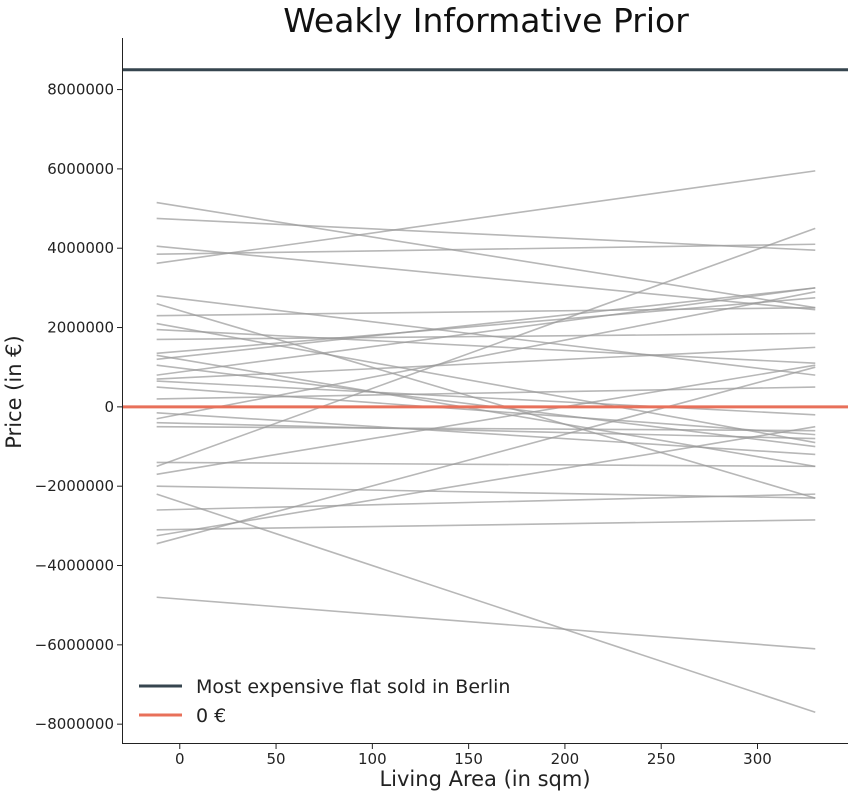 The image size is (855, 798). Describe the element at coordinates (486, 20) in the screenshot. I see `chart-title: Weakly Informative Prior` at that location.